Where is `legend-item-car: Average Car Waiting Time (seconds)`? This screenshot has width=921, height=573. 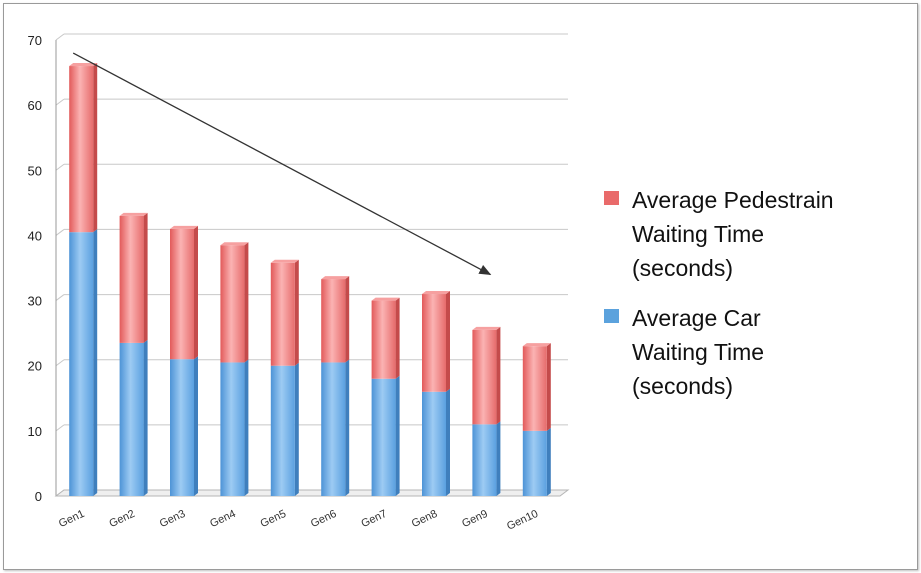 legend-item-car: Average Car Waiting Time (seconds) is located at coordinates (759, 352).